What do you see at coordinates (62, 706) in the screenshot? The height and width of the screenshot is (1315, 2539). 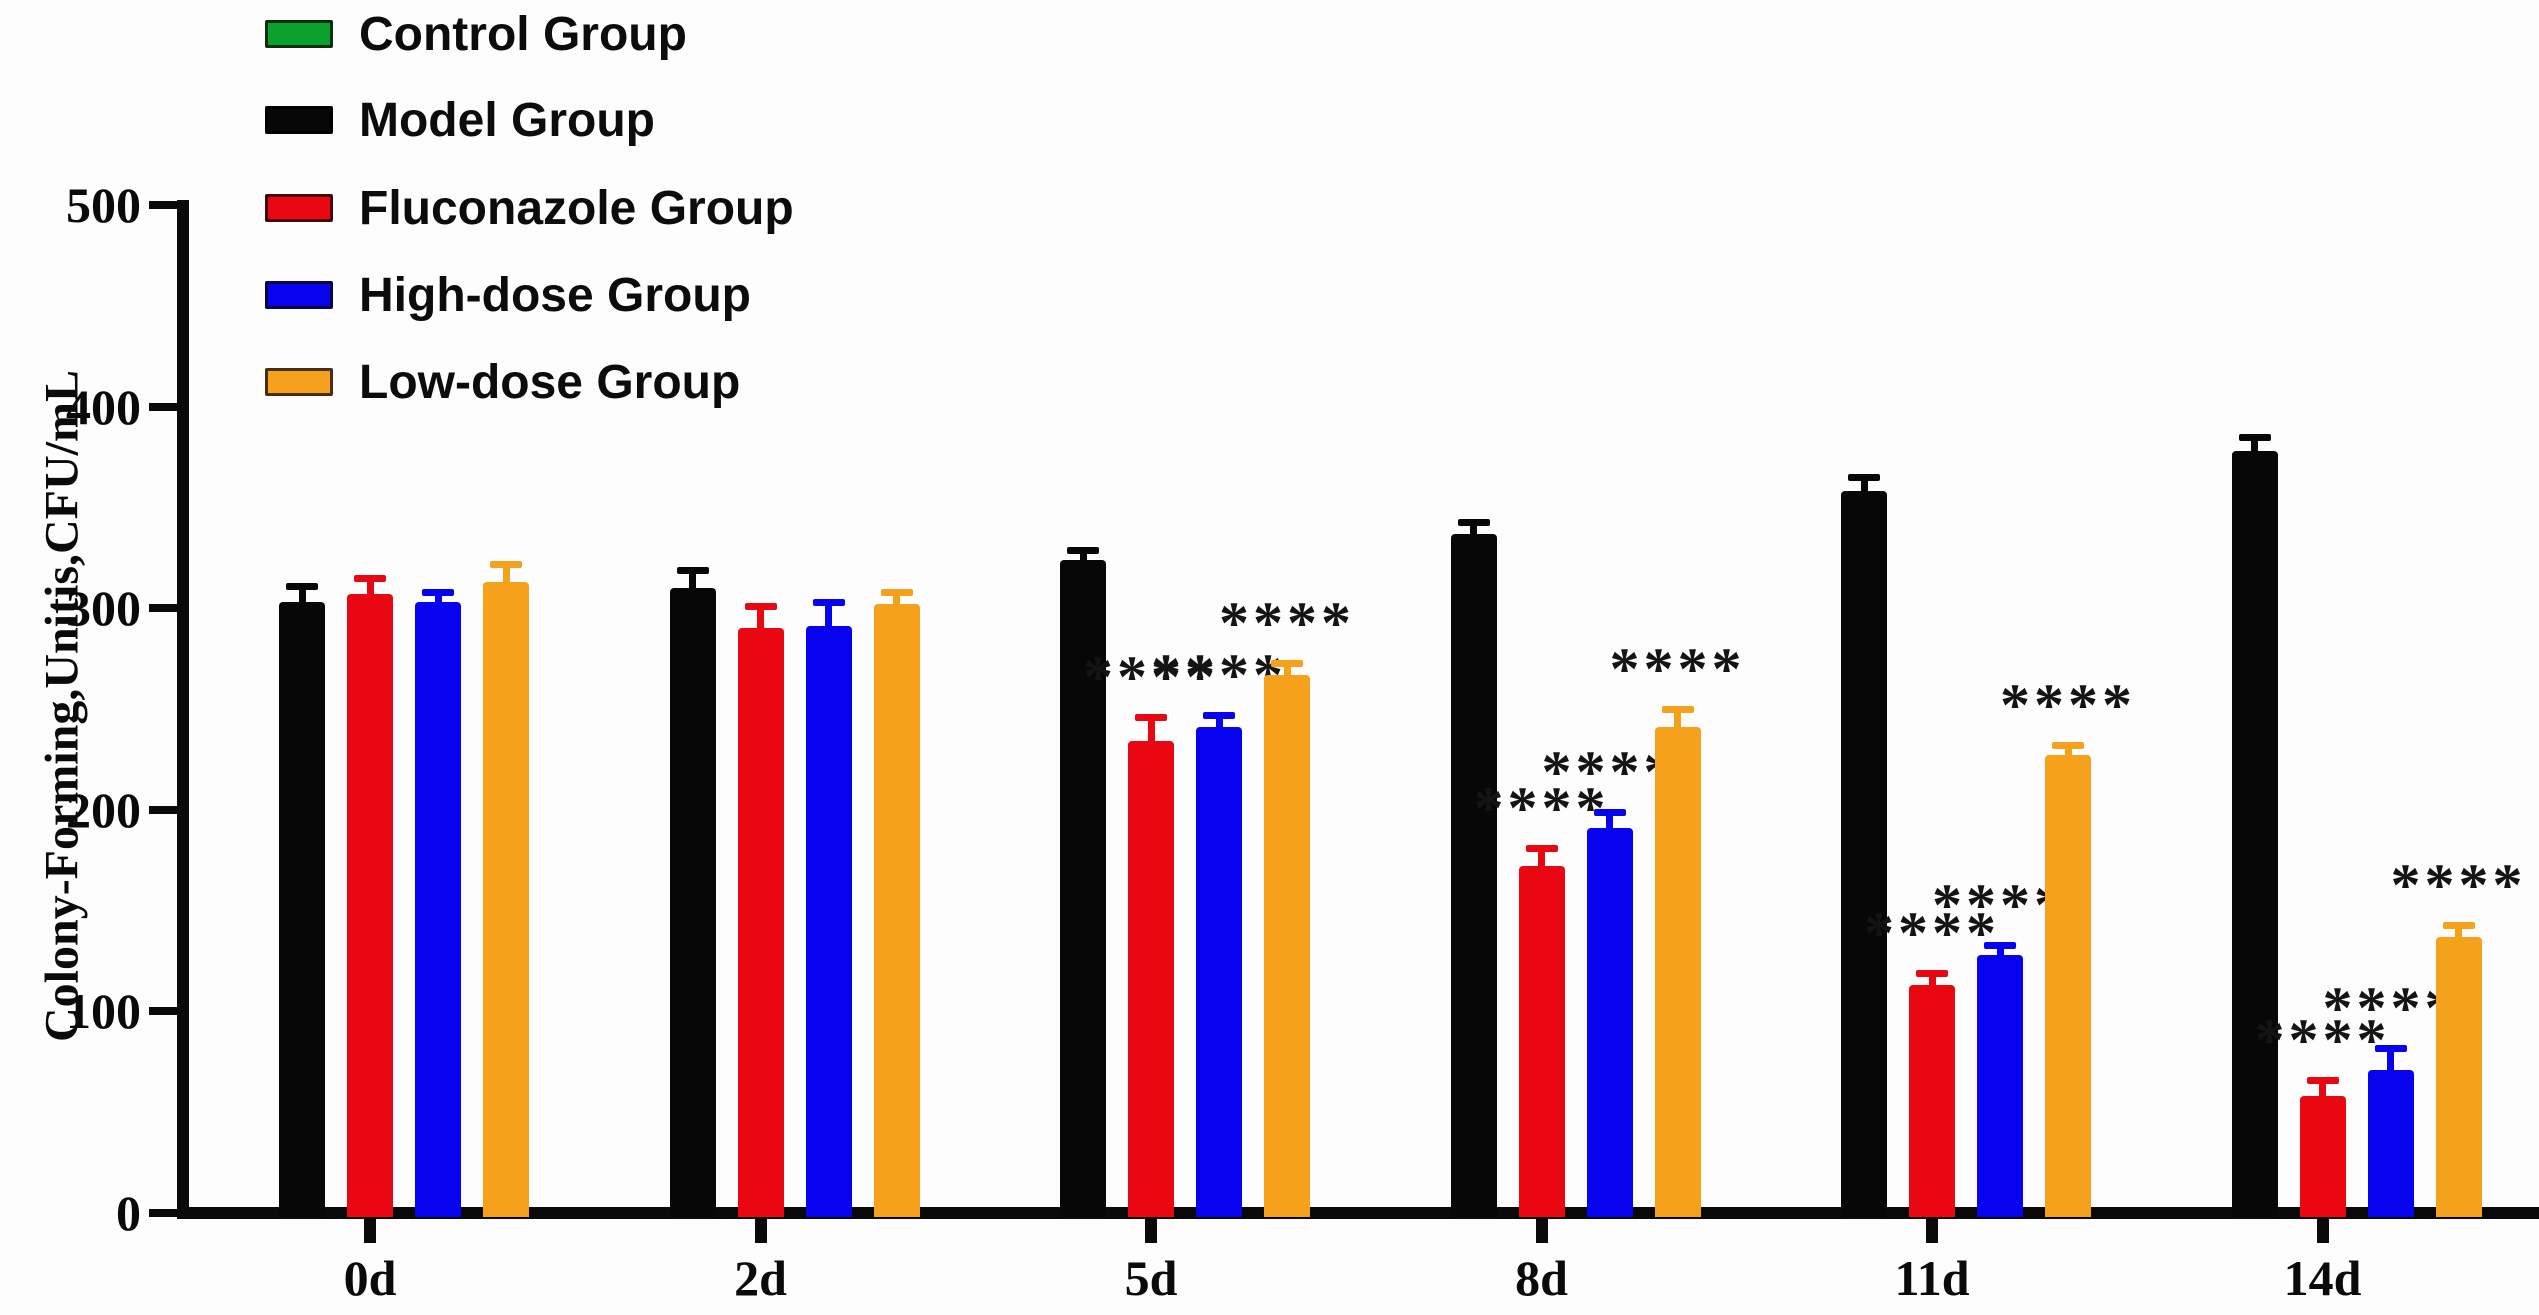 I see `y-axis-title: Colony-Forming,Unitis,CFU/mL` at bounding box center [62, 706].